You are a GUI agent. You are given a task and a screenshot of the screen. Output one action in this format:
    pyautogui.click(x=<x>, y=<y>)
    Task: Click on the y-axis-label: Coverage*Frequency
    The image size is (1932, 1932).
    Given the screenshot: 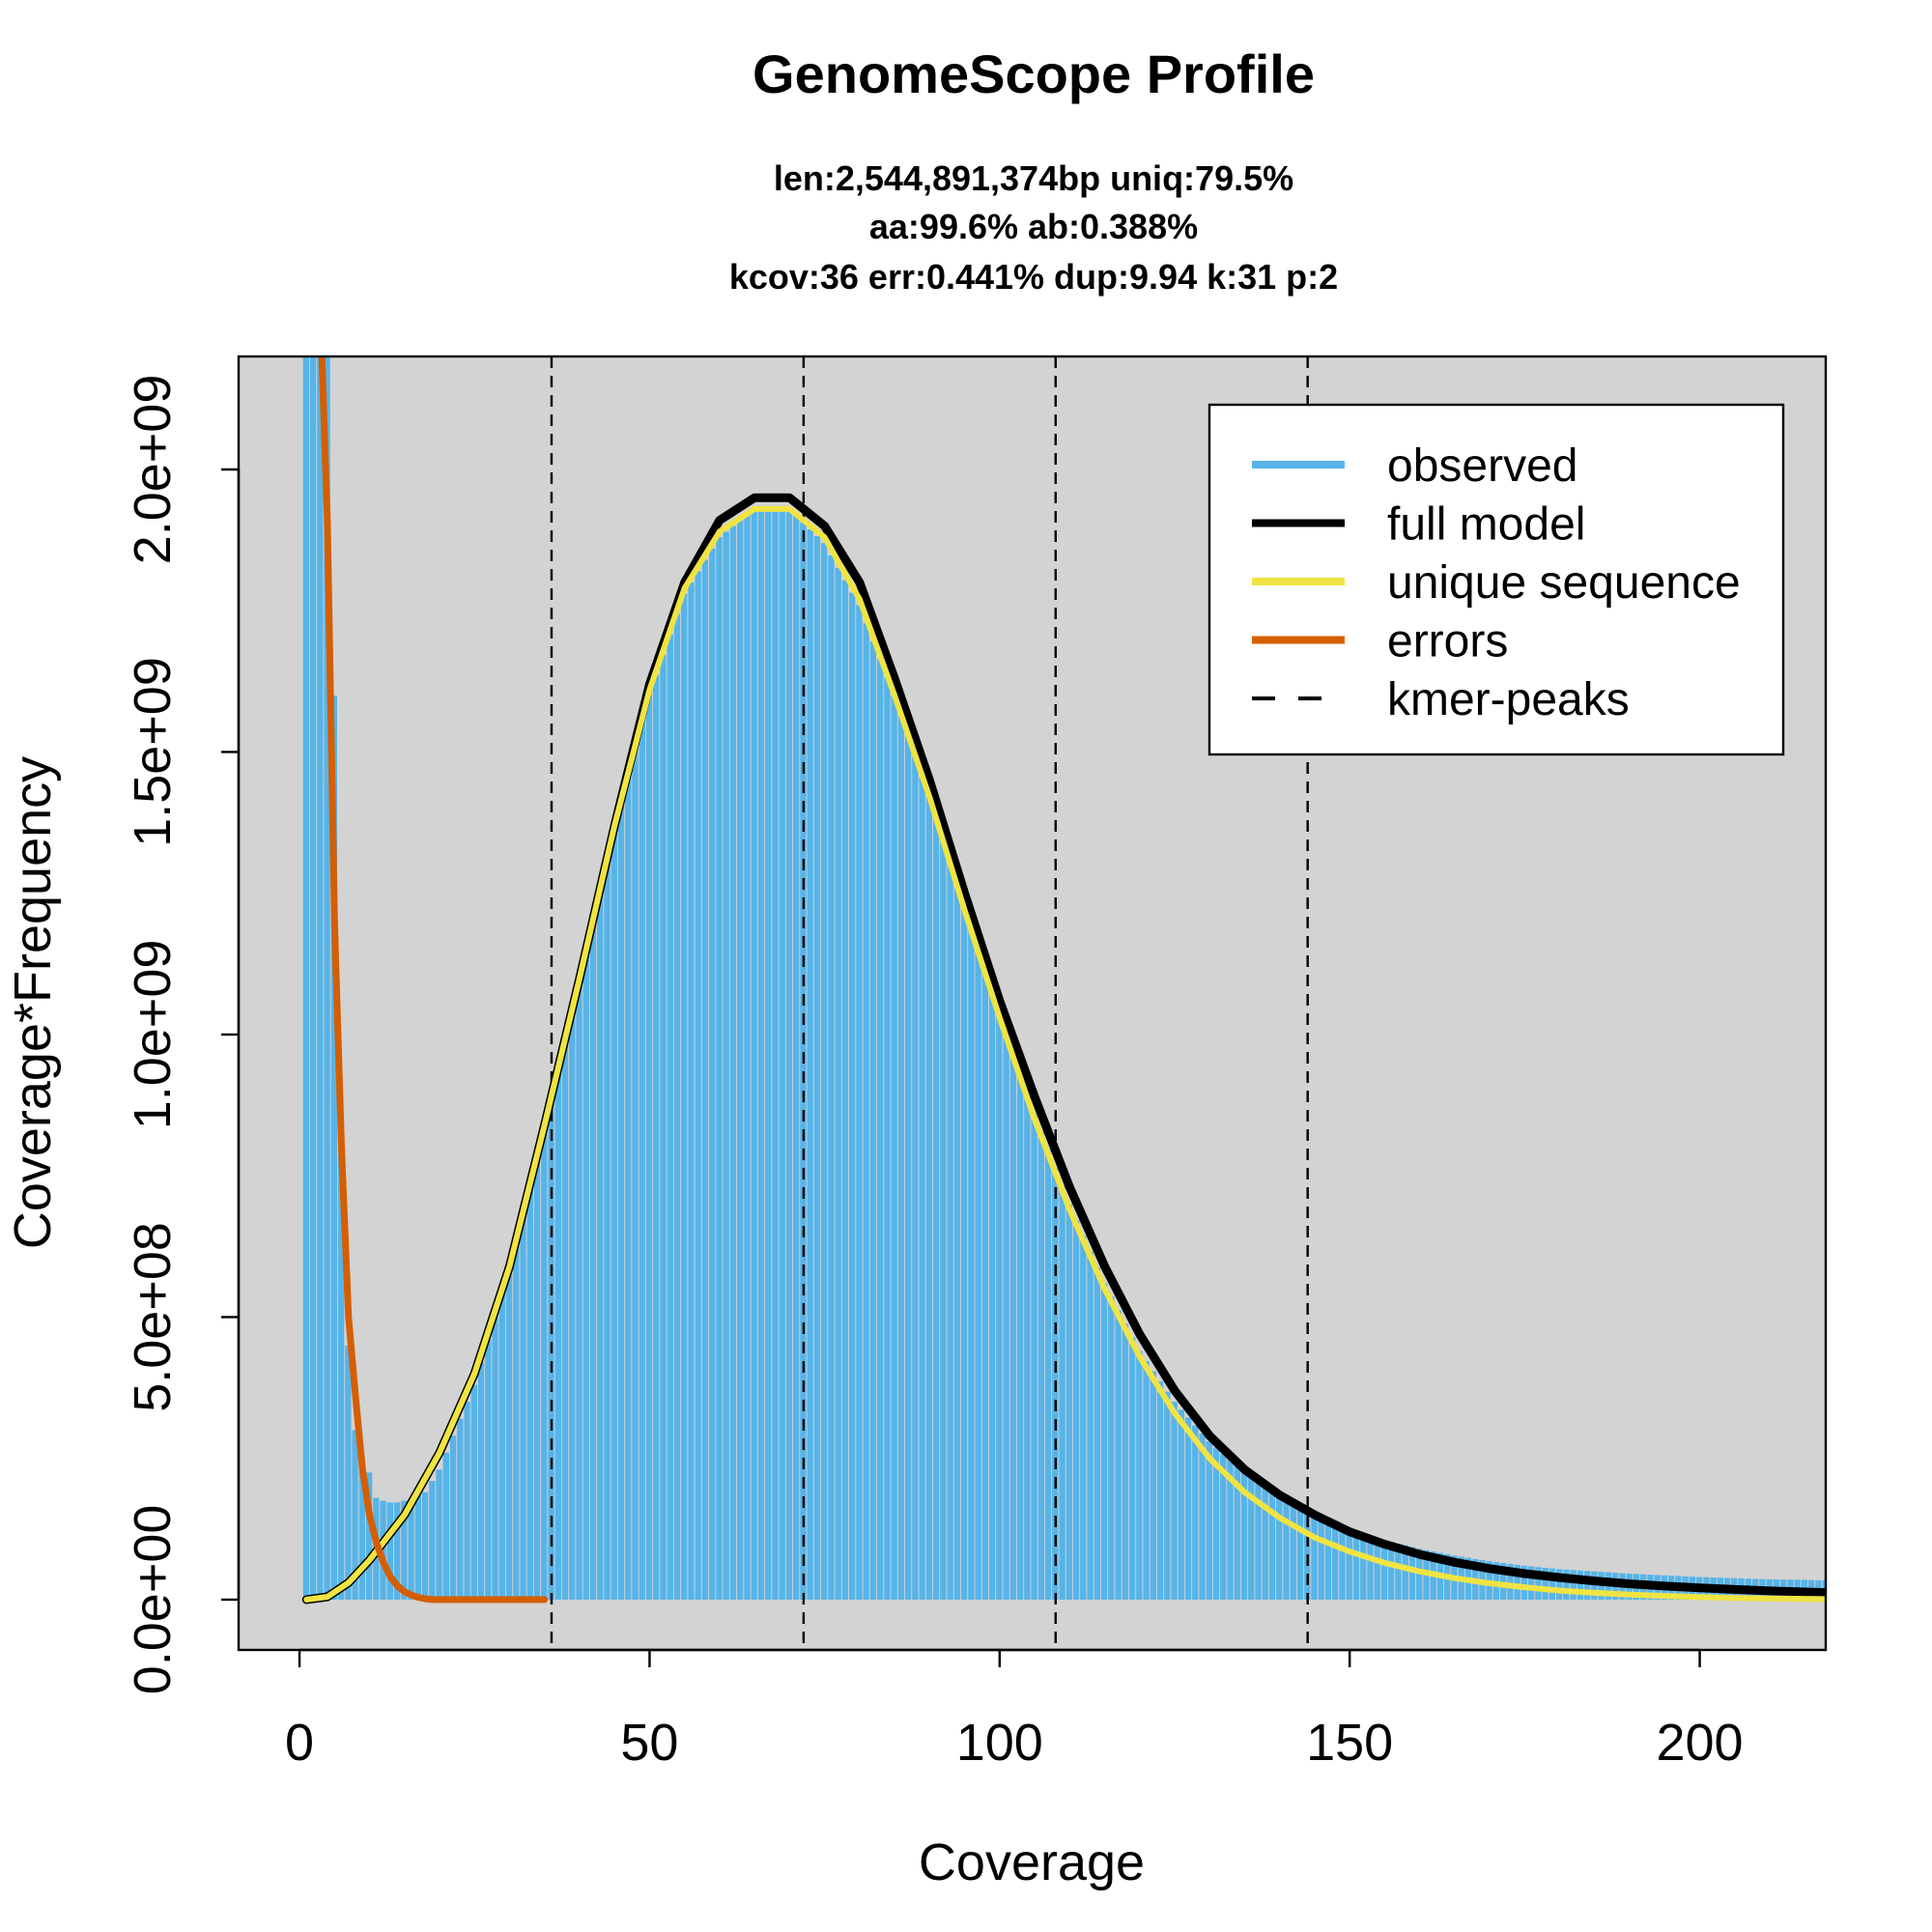 What is the action you would take?
    pyautogui.click(x=33, y=1002)
    